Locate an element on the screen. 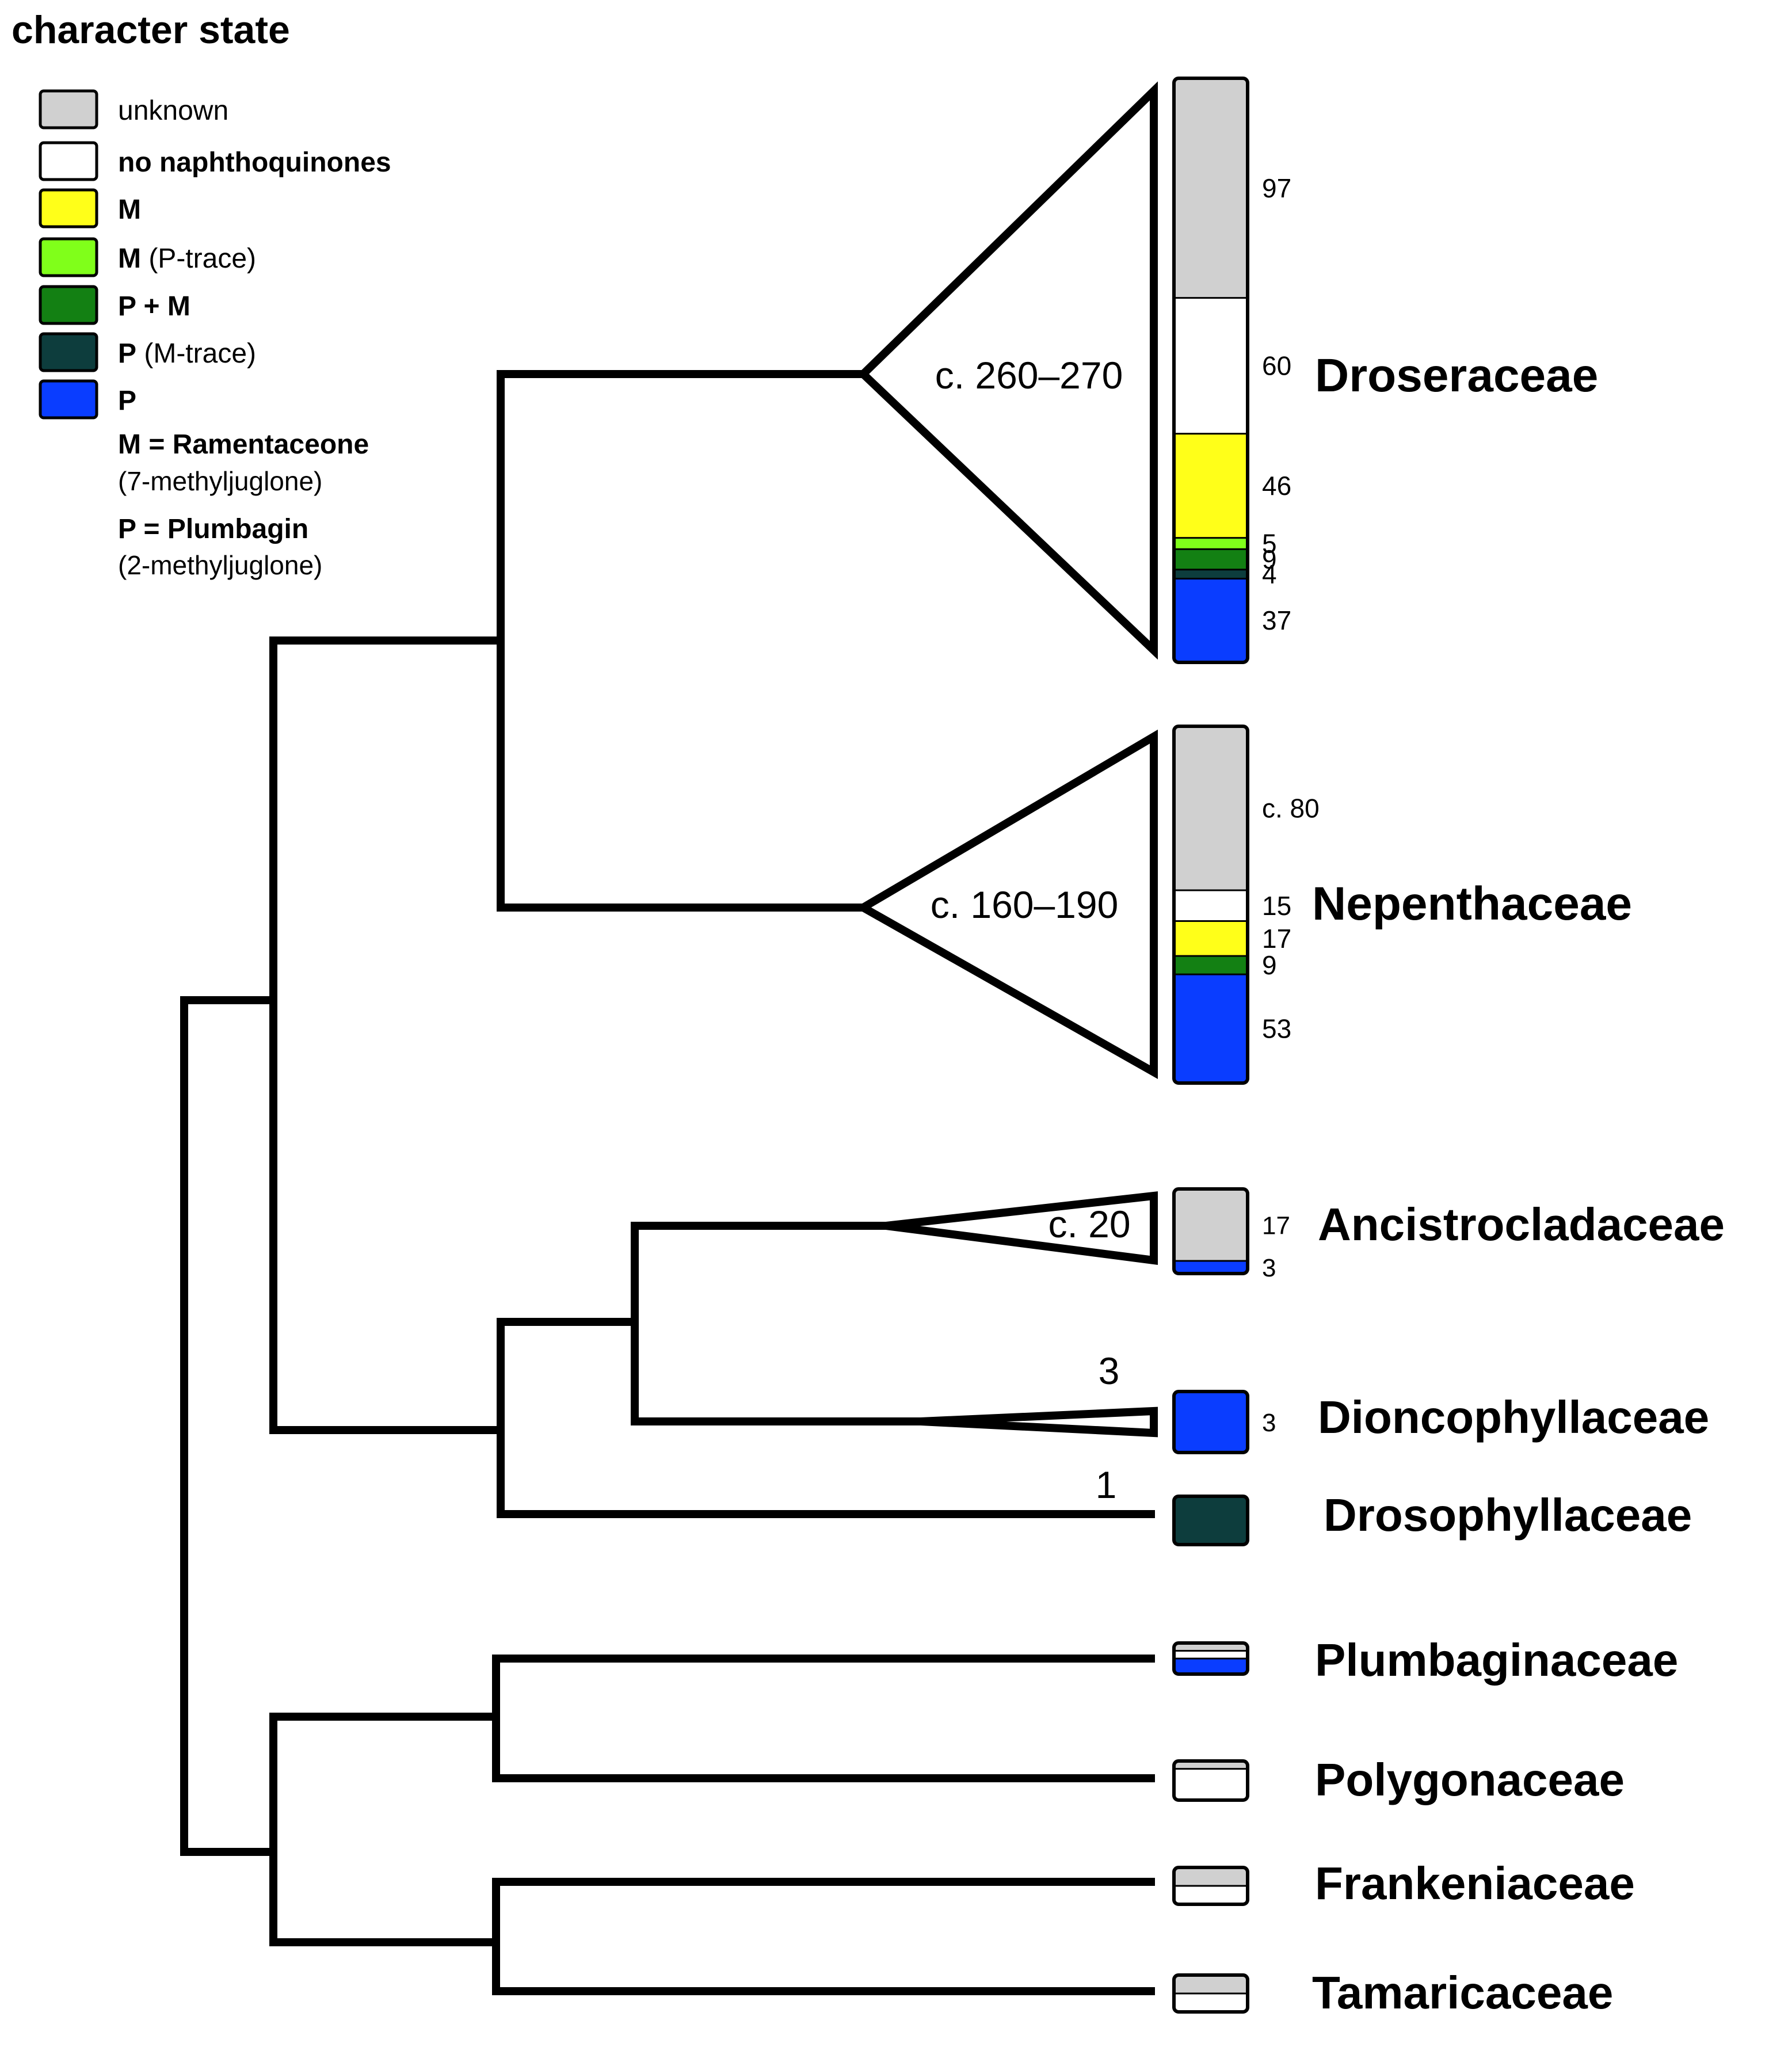  clade-label-drosophyllaceae: 1 is located at coordinates (1106, 1484).